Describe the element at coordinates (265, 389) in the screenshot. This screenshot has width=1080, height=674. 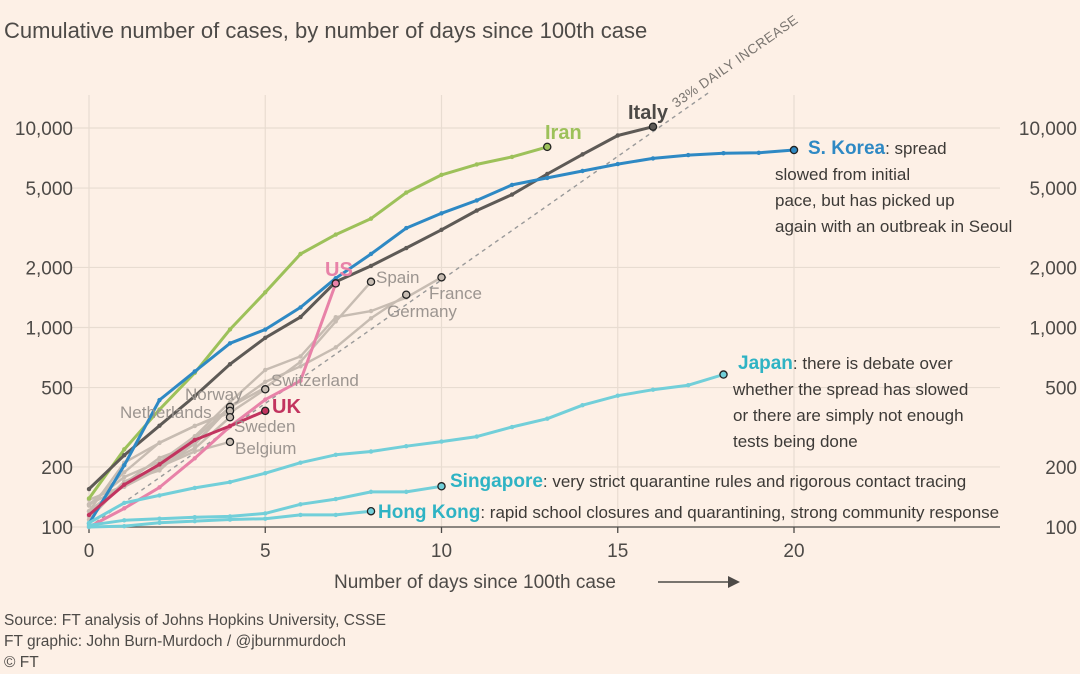
I see `end-point-switzerland` at that location.